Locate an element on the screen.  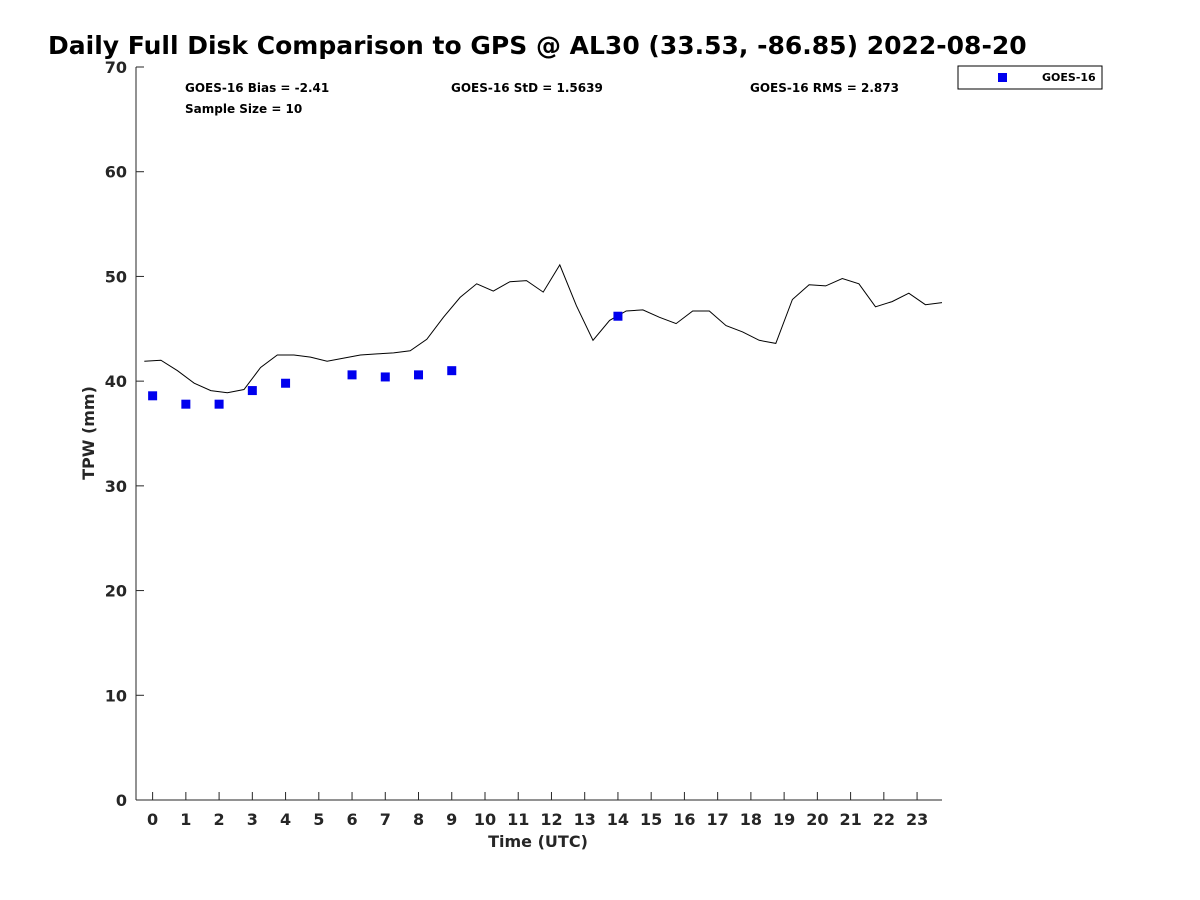
x-tick-label: 23 is located at coordinates (917, 819).